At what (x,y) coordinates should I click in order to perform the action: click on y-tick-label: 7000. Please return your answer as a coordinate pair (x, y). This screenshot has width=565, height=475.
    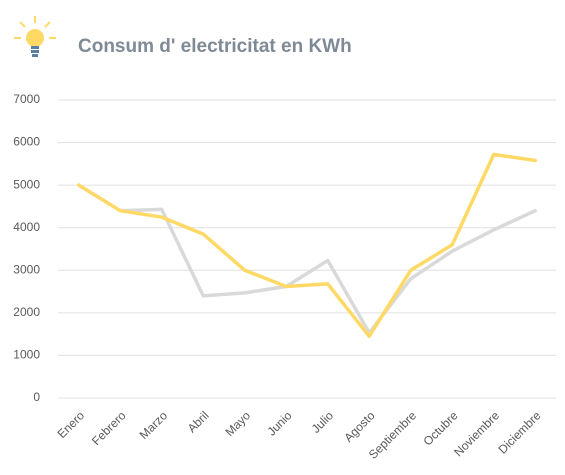
    Looking at the image, I should click on (26, 99).